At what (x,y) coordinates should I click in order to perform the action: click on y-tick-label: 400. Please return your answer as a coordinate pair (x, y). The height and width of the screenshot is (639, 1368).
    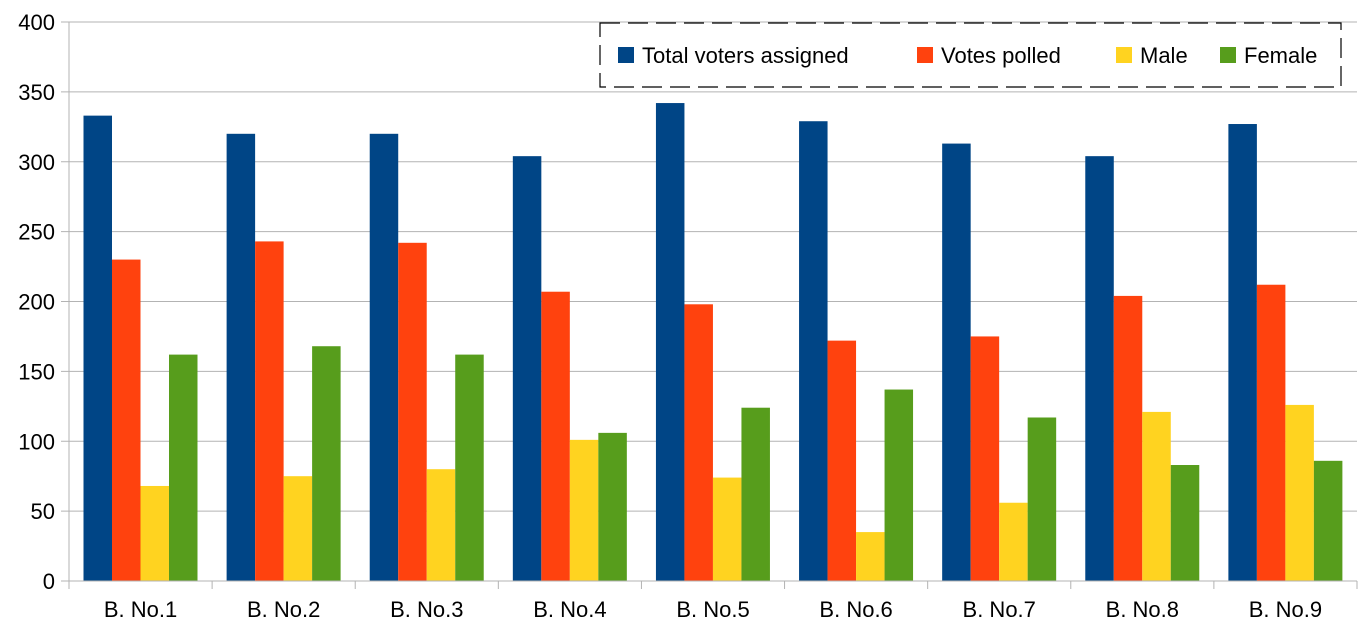
    Looking at the image, I should click on (36, 22).